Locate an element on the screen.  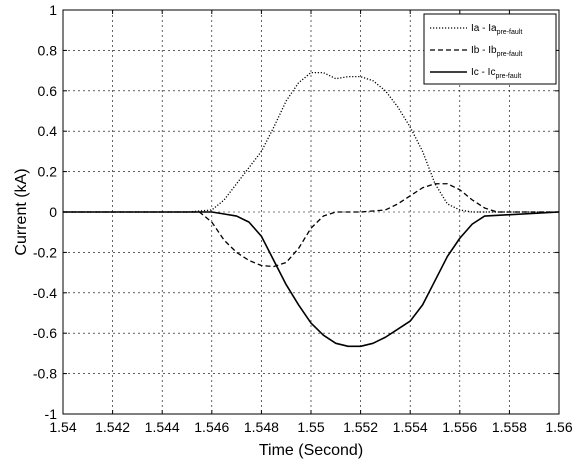
y-tick-label: 0.2 is located at coordinates (48, 172).